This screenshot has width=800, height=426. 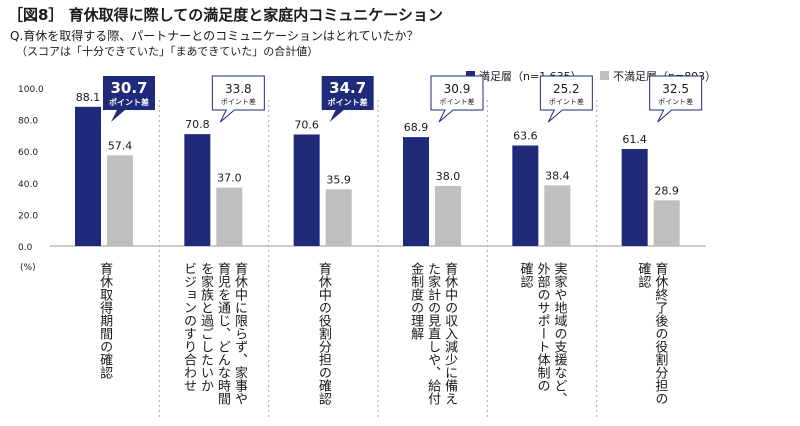 What do you see at coordinates (240, 333) in the screenshot?
I see `category-label: 育休中に限らず、家事や` at bounding box center [240, 333].